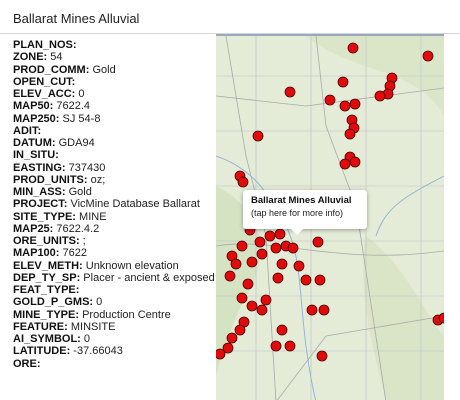 This screenshot has height=400, width=460. What do you see at coordinates (115, 204) in the screenshot?
I see `attribute-row: PROJECT: VicMine Database Ballarat` at bounding box center [115, 204].